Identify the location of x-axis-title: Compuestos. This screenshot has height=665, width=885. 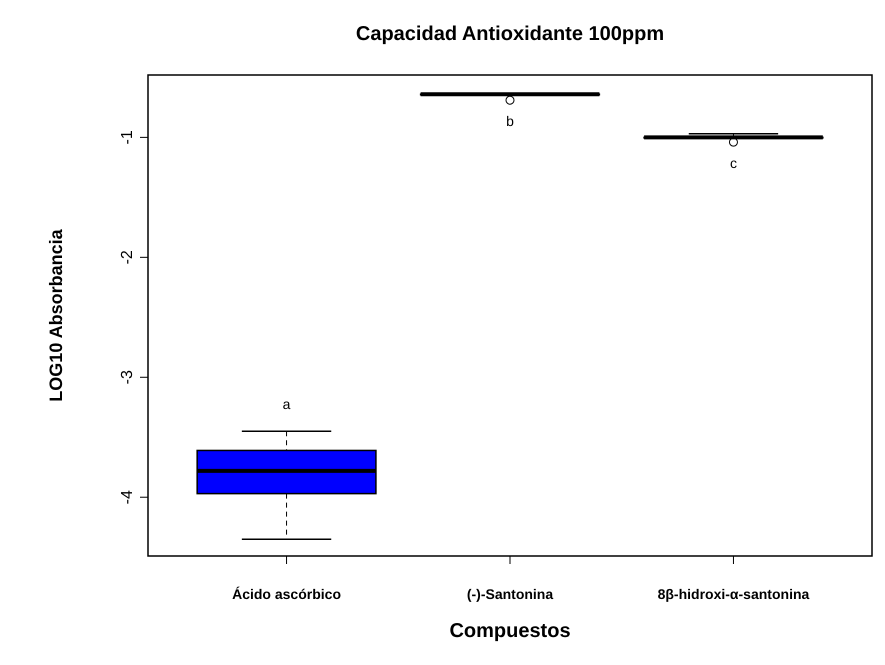
(510, 631).